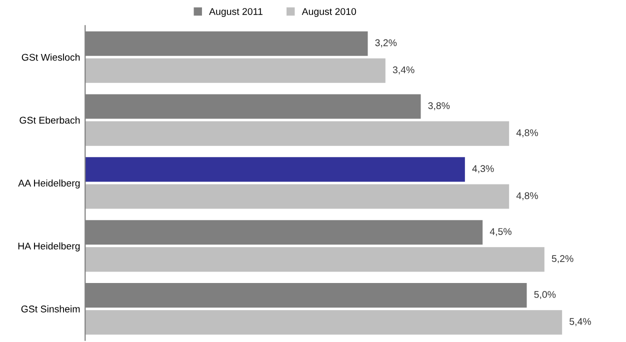 This screenshot has width=626, height=342. Describe the element at coordinates (439, 106) in the screenshot. I see `data-label: 3,8%` at that location.